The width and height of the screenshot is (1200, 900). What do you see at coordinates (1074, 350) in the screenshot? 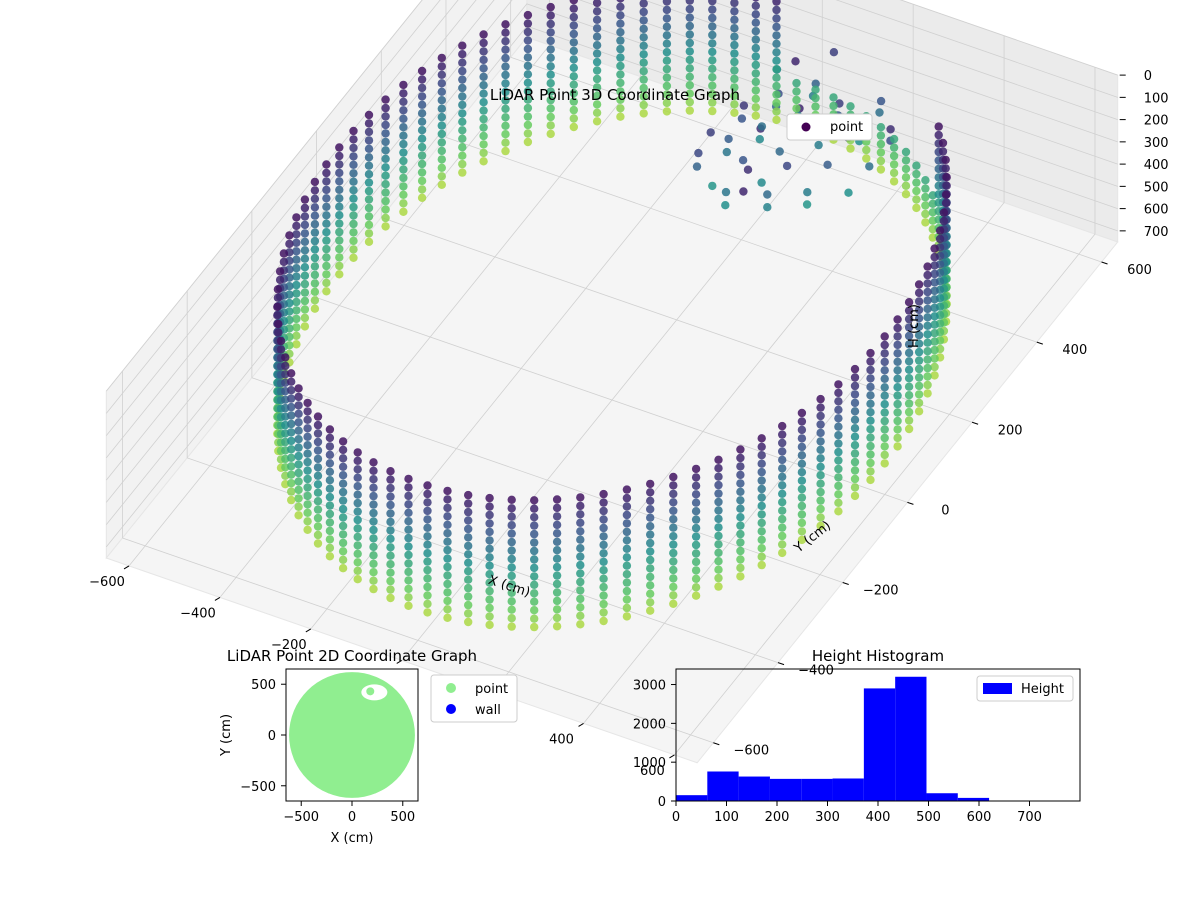
I see `y-tick-label: 400` at bounding box center [1074, 350].